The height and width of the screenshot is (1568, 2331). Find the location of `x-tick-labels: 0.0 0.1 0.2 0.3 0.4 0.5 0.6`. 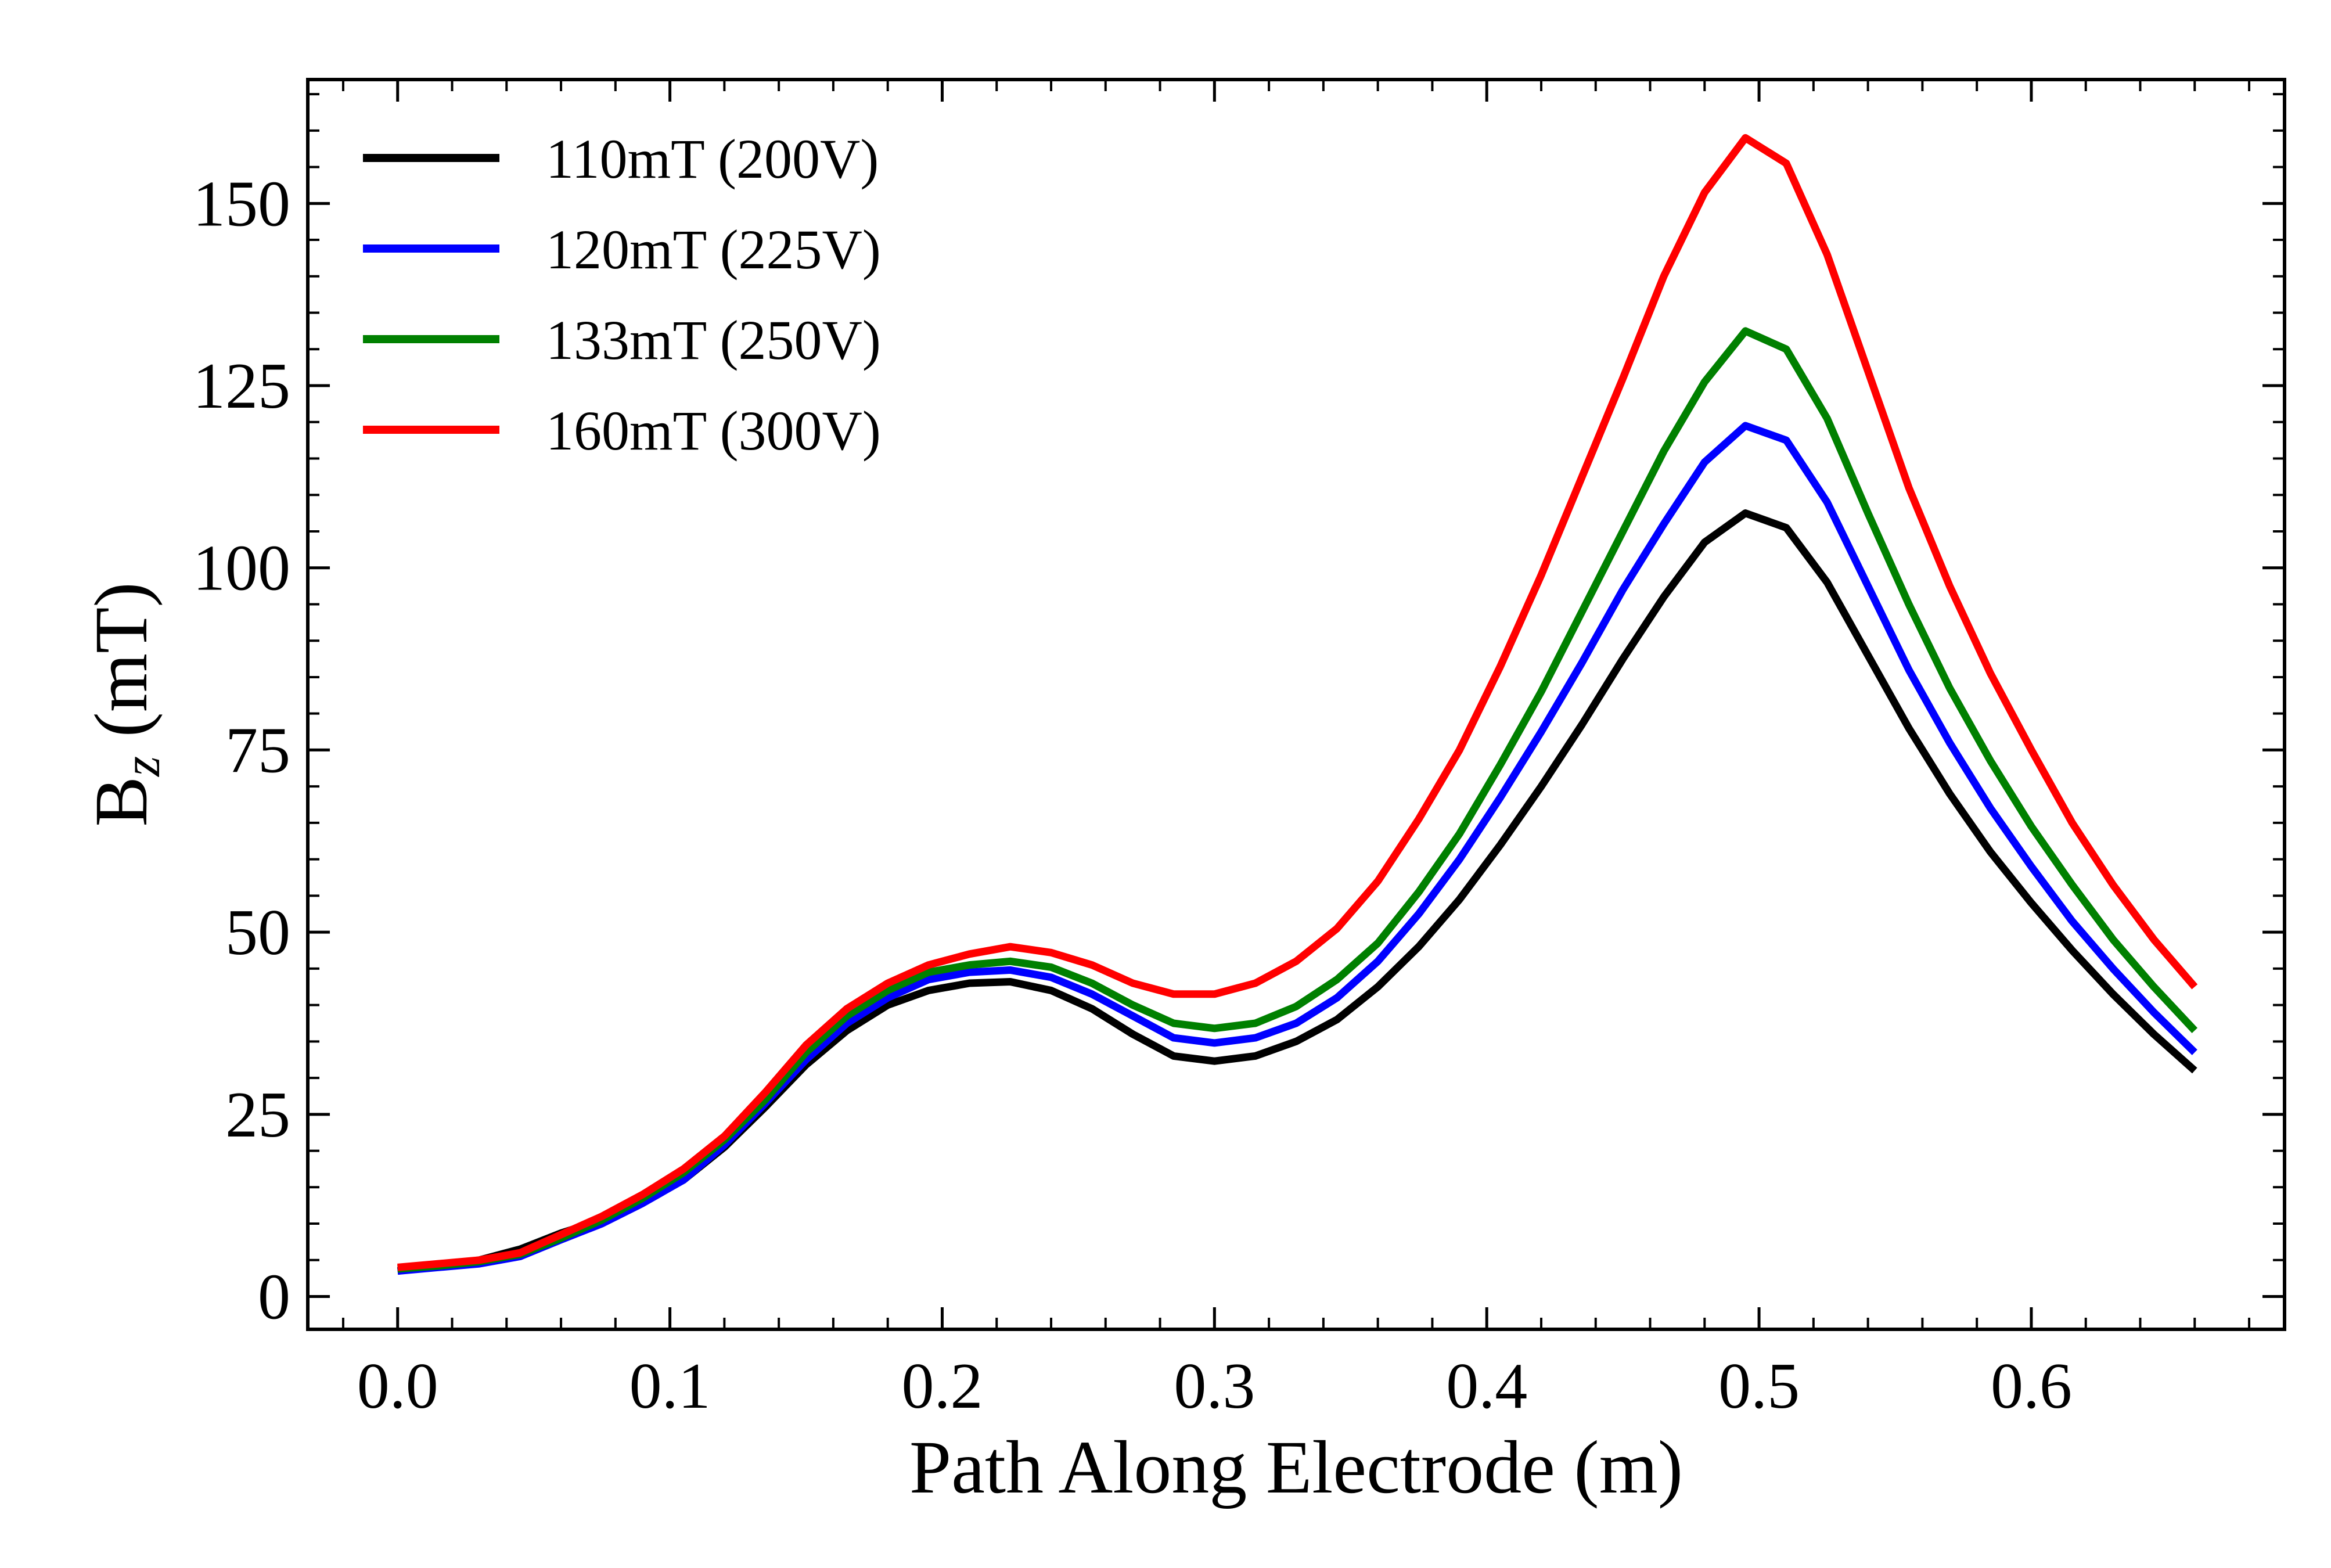

x-tick-labels: 0.0 0.1 0.2 0.3 0.4 0.5 0.6 is located at coordinates (1214, 1386).